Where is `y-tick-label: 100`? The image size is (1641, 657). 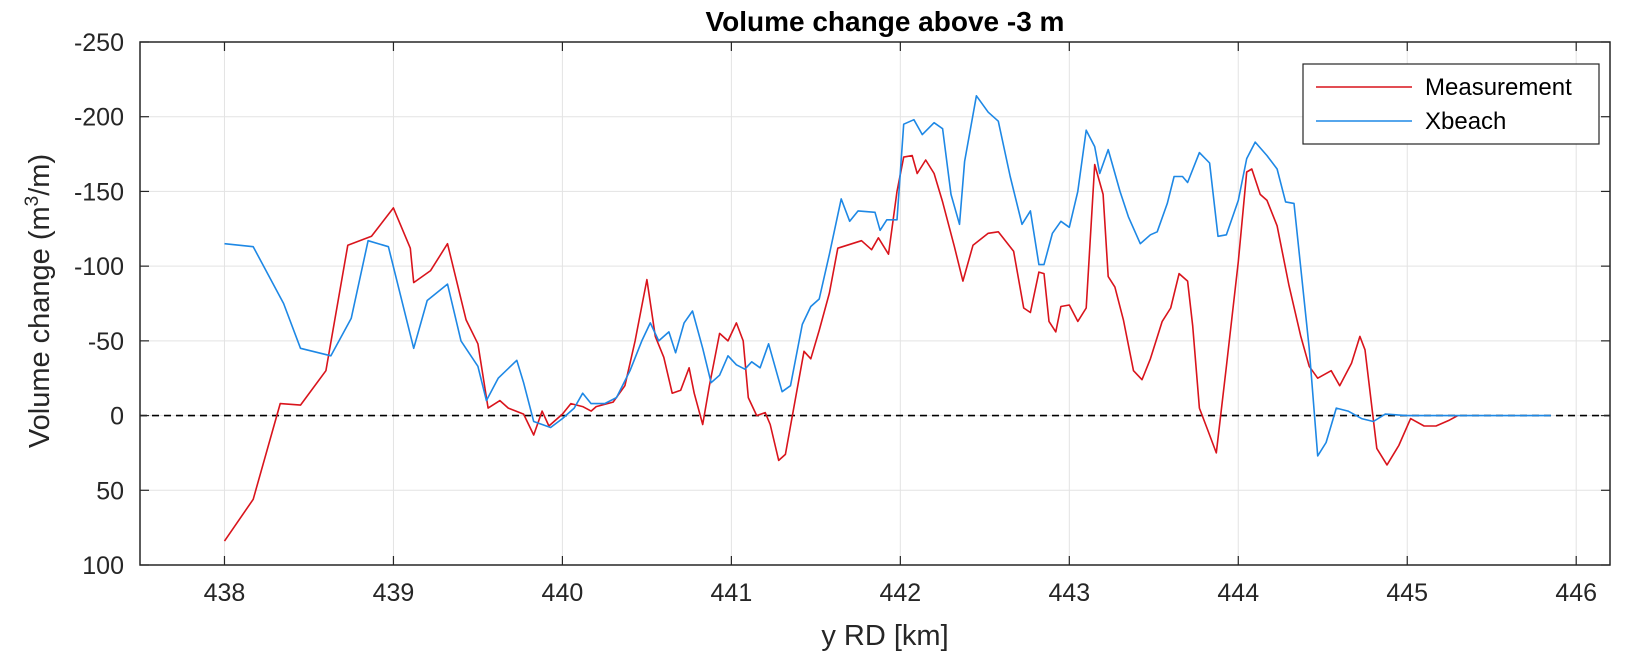 y-tick-label: 100 is located at coordinates (103, 566).